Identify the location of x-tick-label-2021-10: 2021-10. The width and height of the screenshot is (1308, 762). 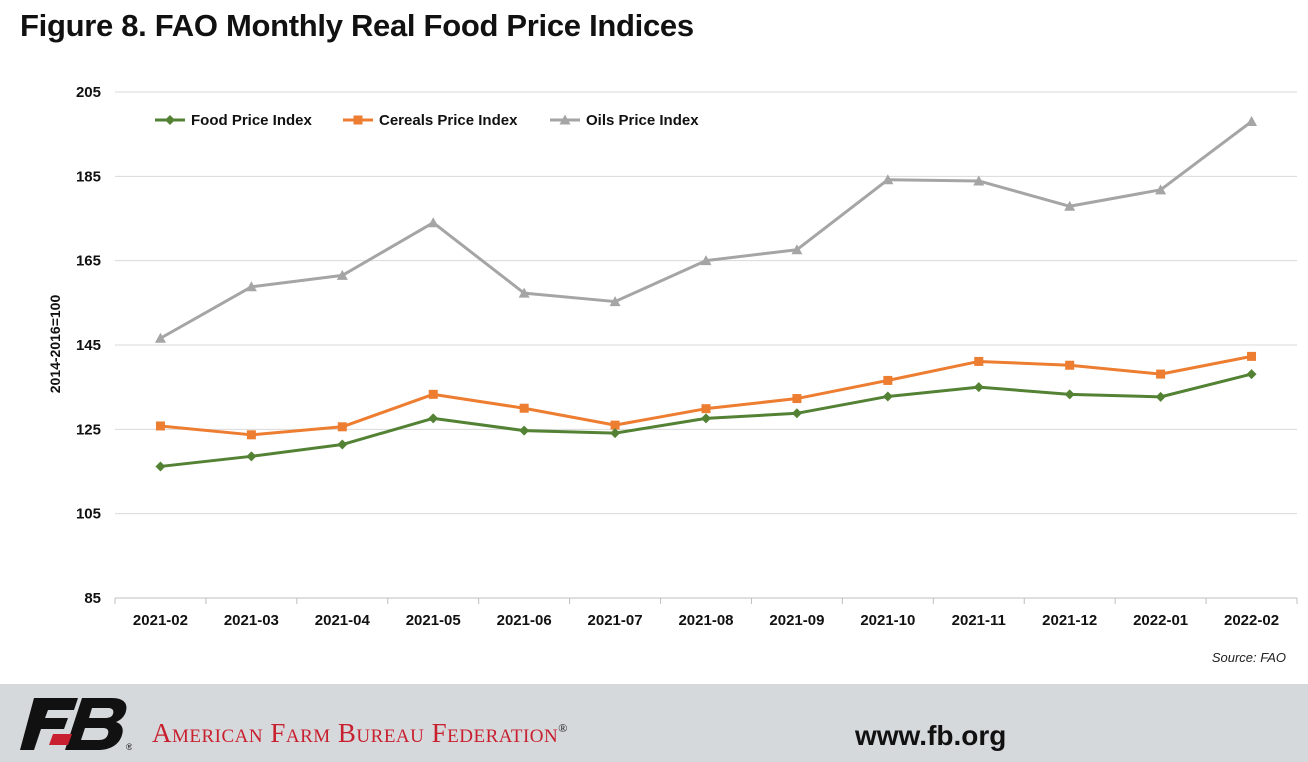
(887, 620).